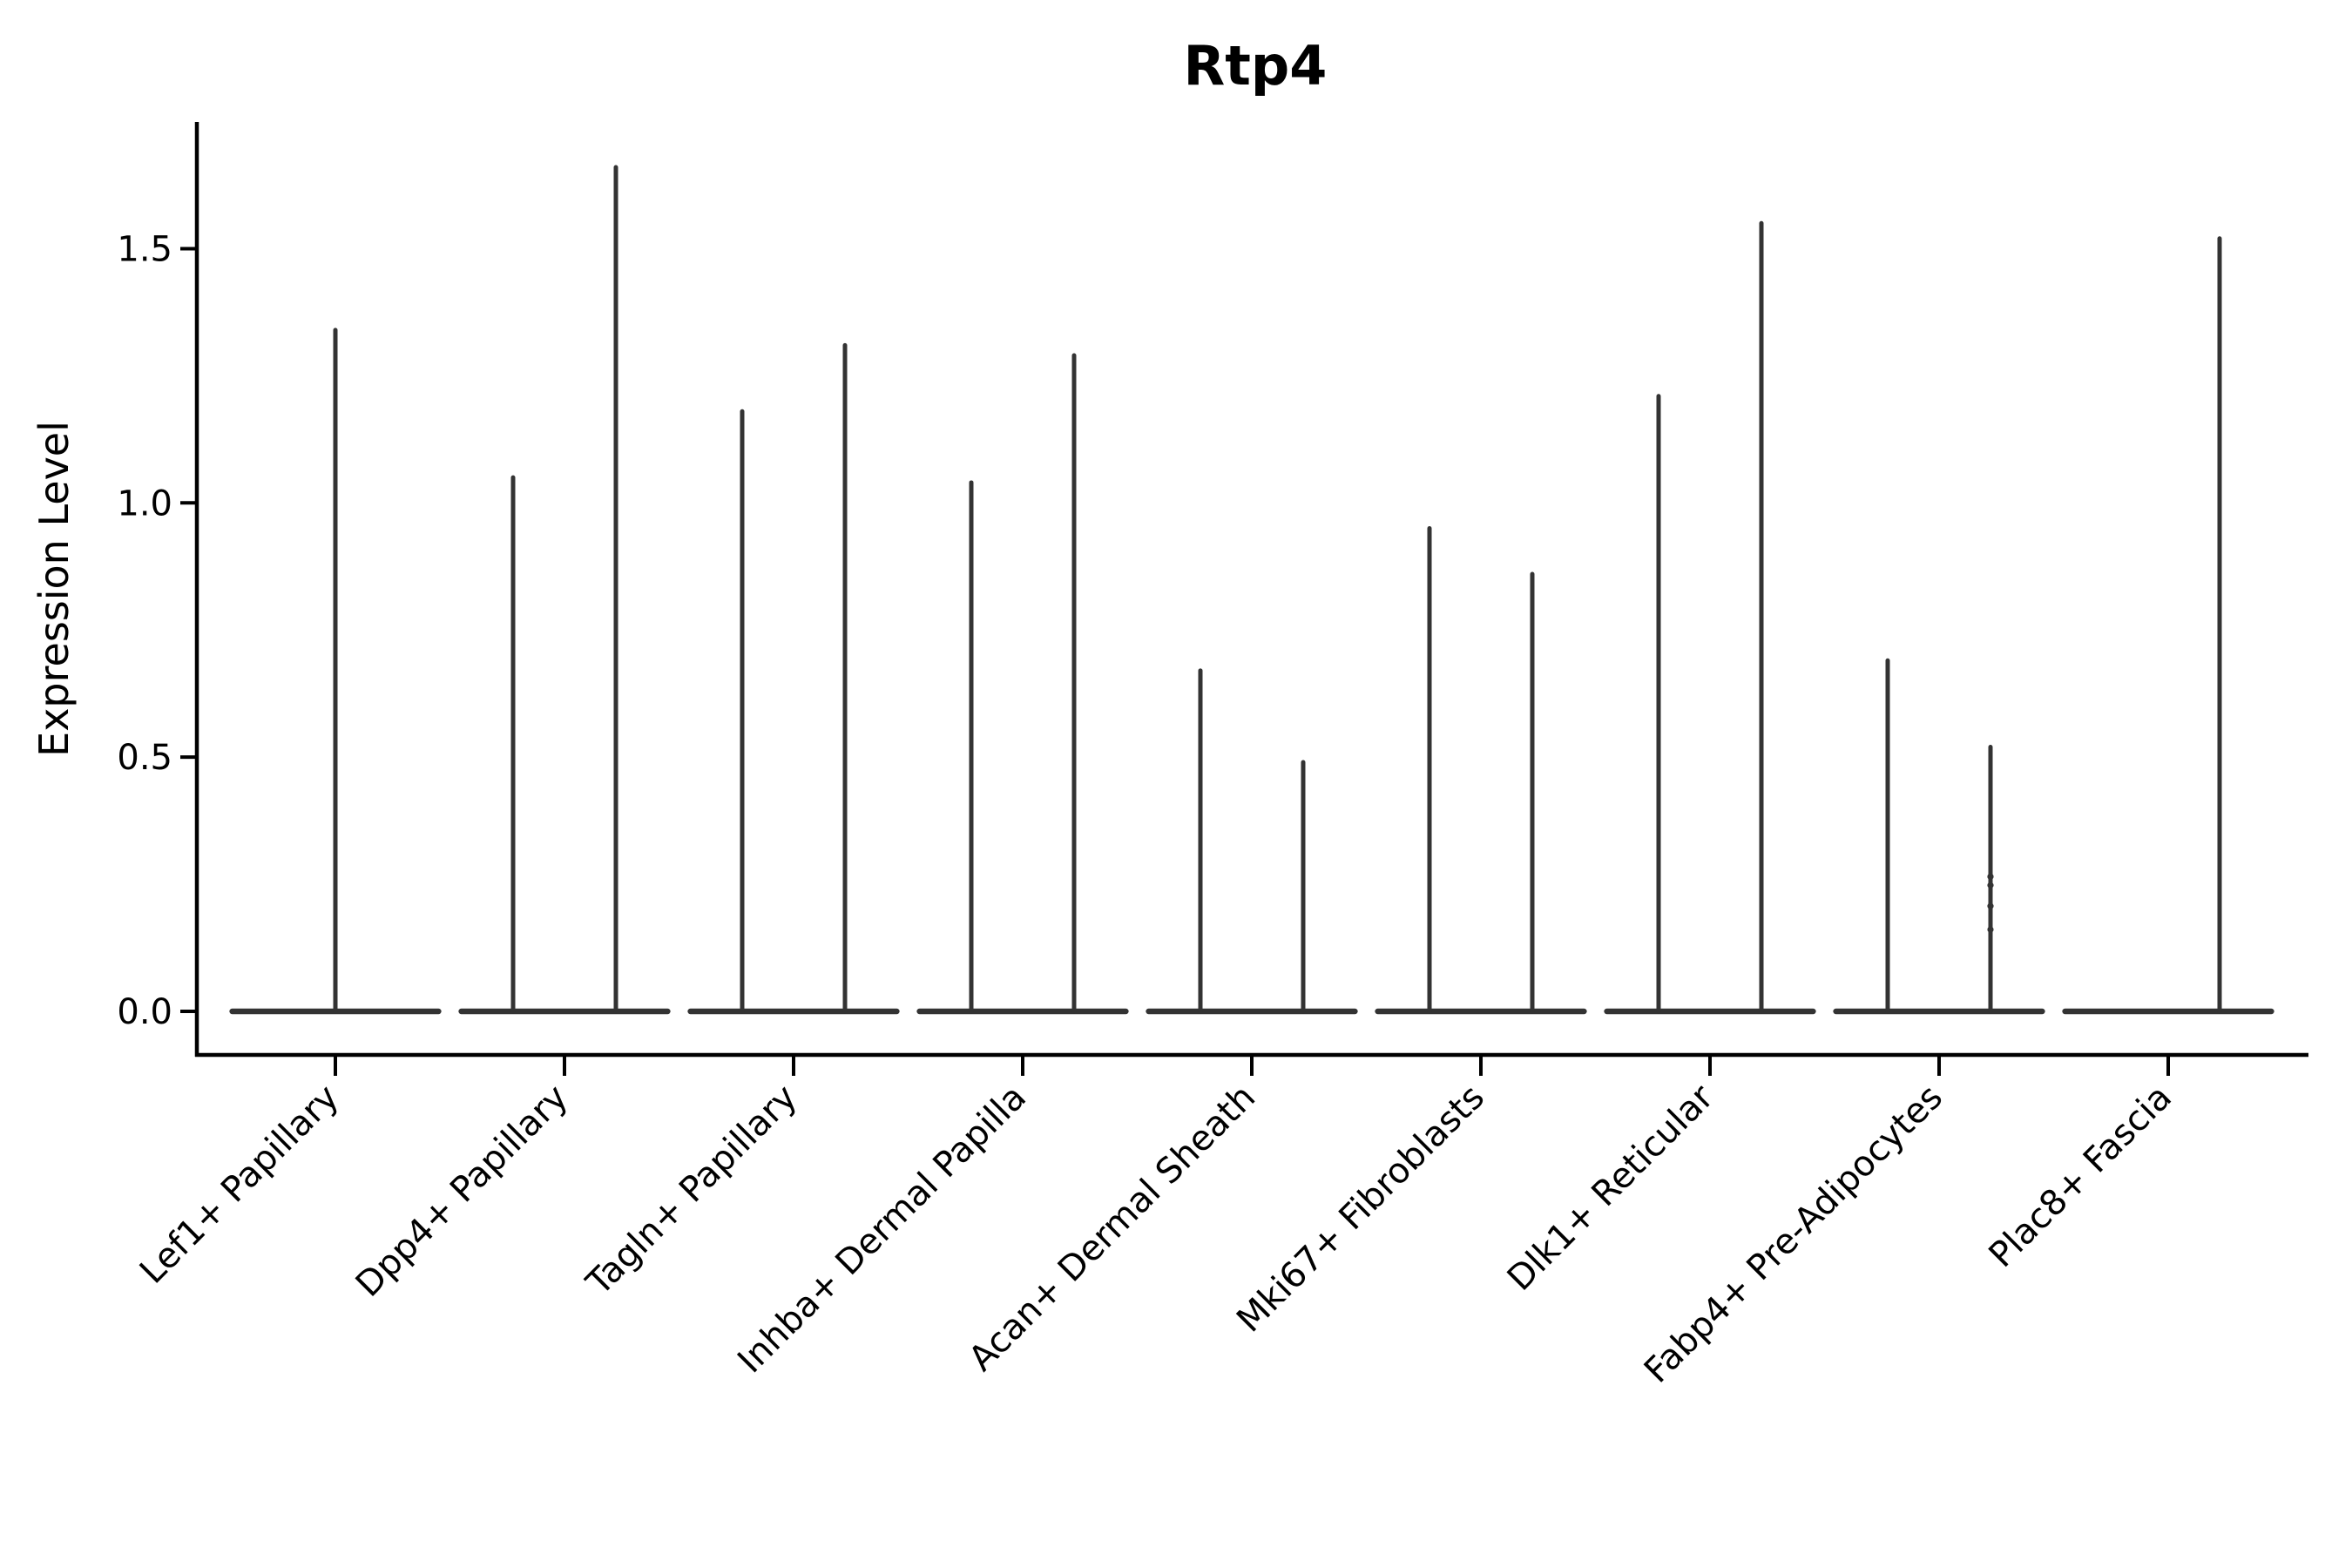  I want to click on y-tick-label: 1.5, so click(145, 249).